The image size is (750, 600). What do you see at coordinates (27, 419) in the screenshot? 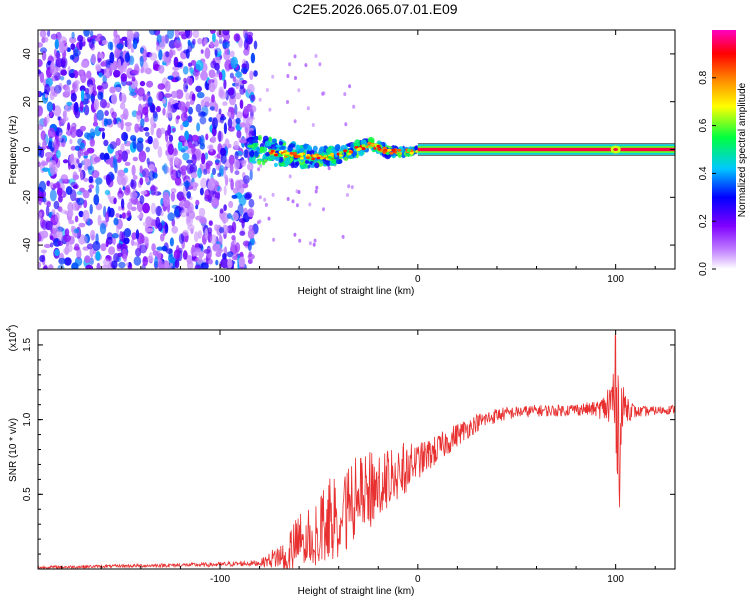
I see `y-tick-label: 1.0` at bounding box center [27, 419].